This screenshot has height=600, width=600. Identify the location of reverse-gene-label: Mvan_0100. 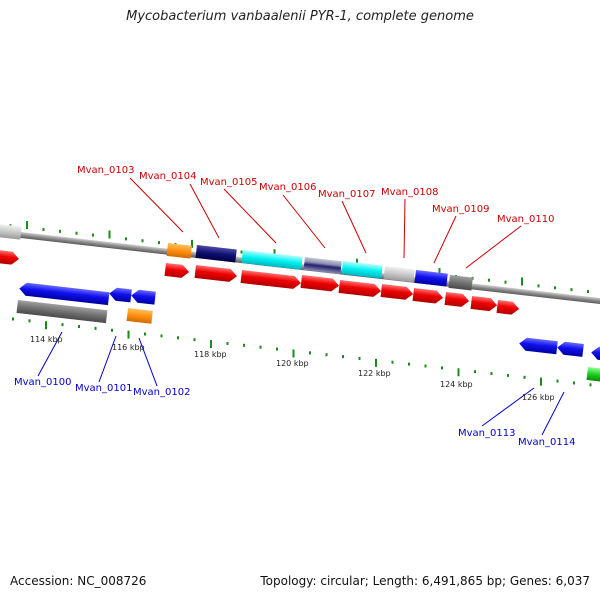
(42, 382).